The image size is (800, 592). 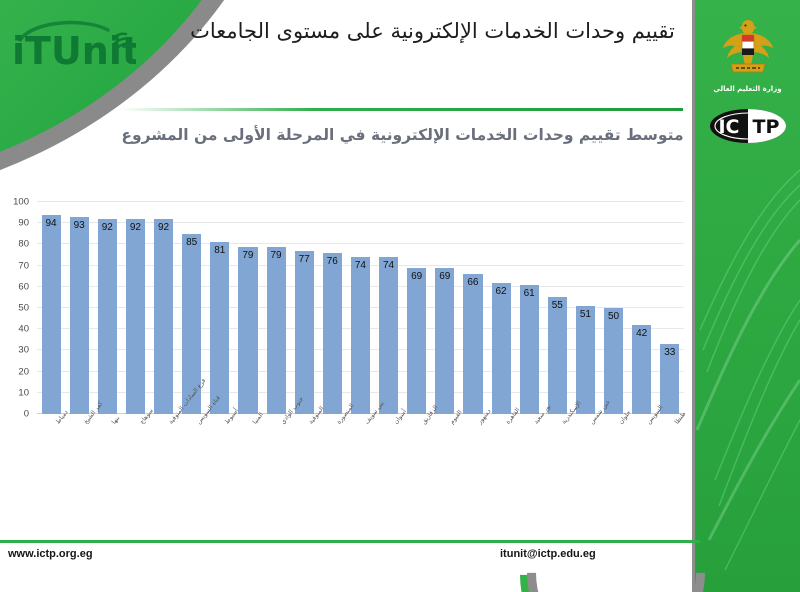 I want to click on bar: 50, so click(x=614, y=361).